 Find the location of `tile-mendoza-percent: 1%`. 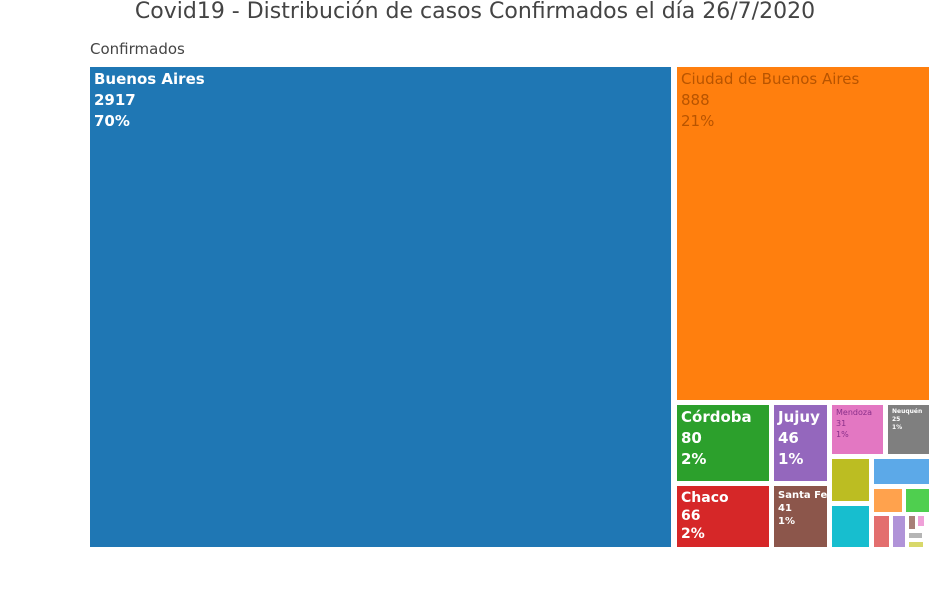

tile-mendoza-percent: 1% is located at coordinates (842, 434).